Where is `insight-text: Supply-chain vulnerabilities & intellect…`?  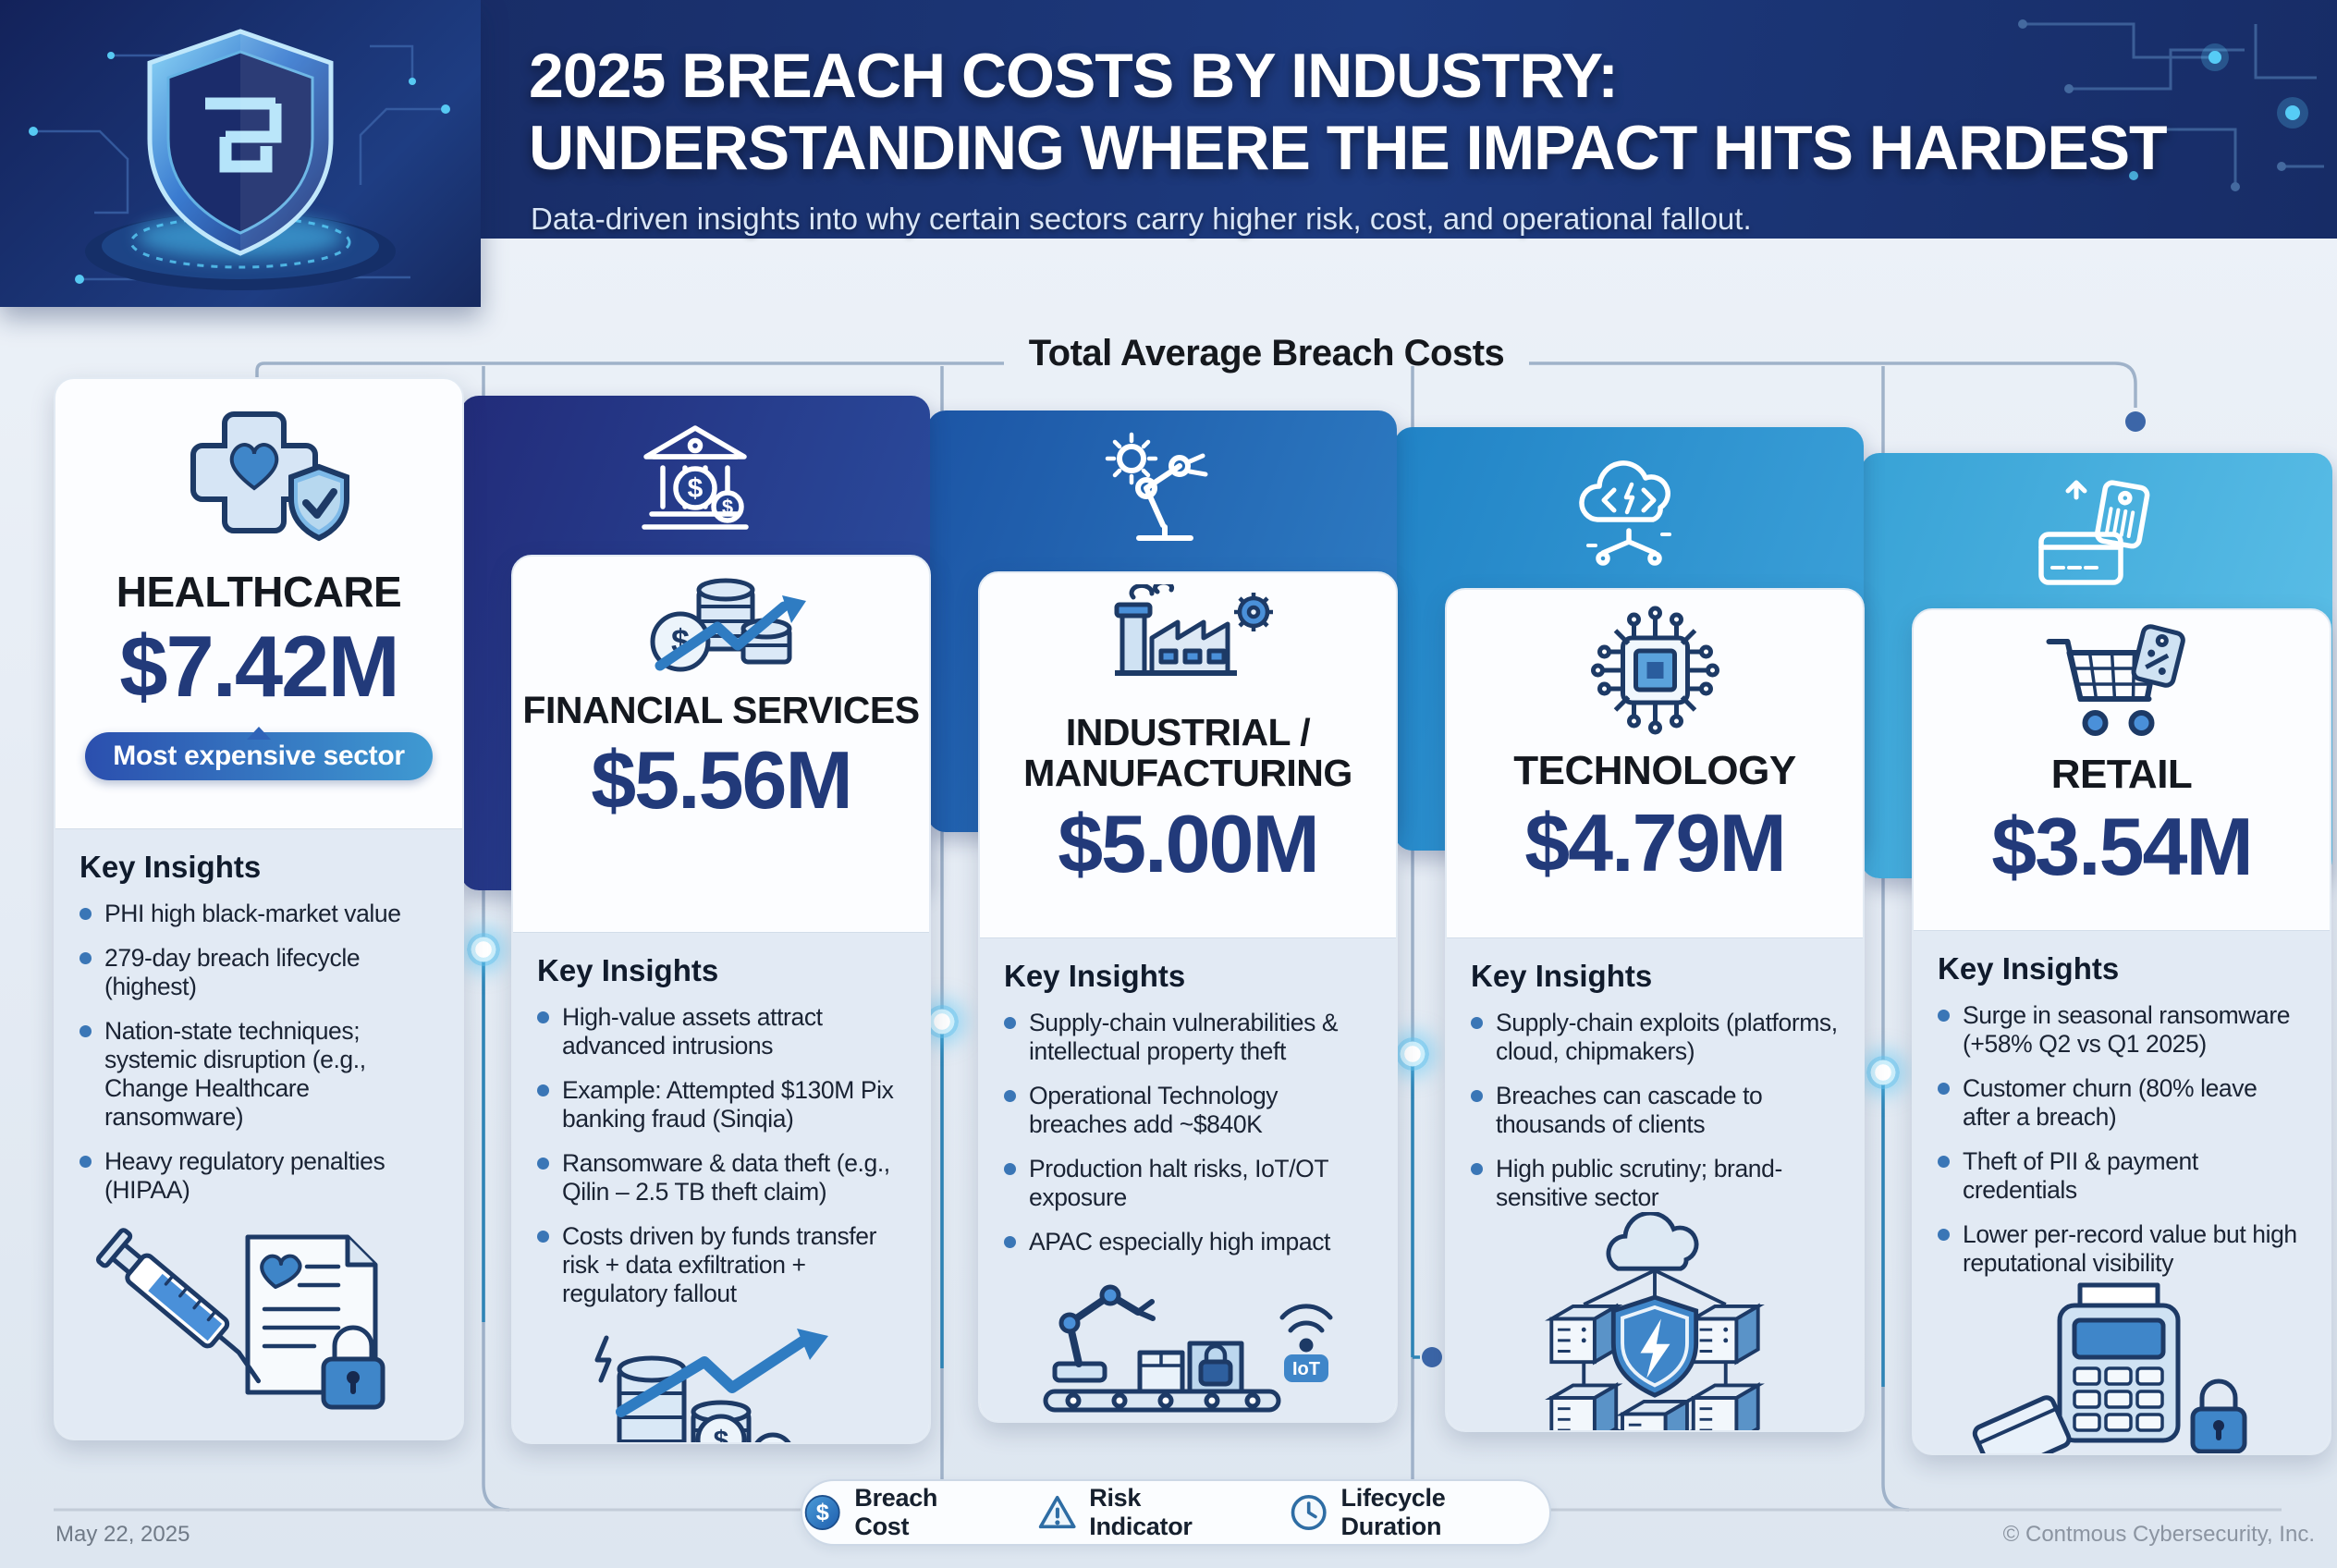 insight-text: Supply-chain vulnerabilities & intellect… is located at coordinates (1184, 1037).